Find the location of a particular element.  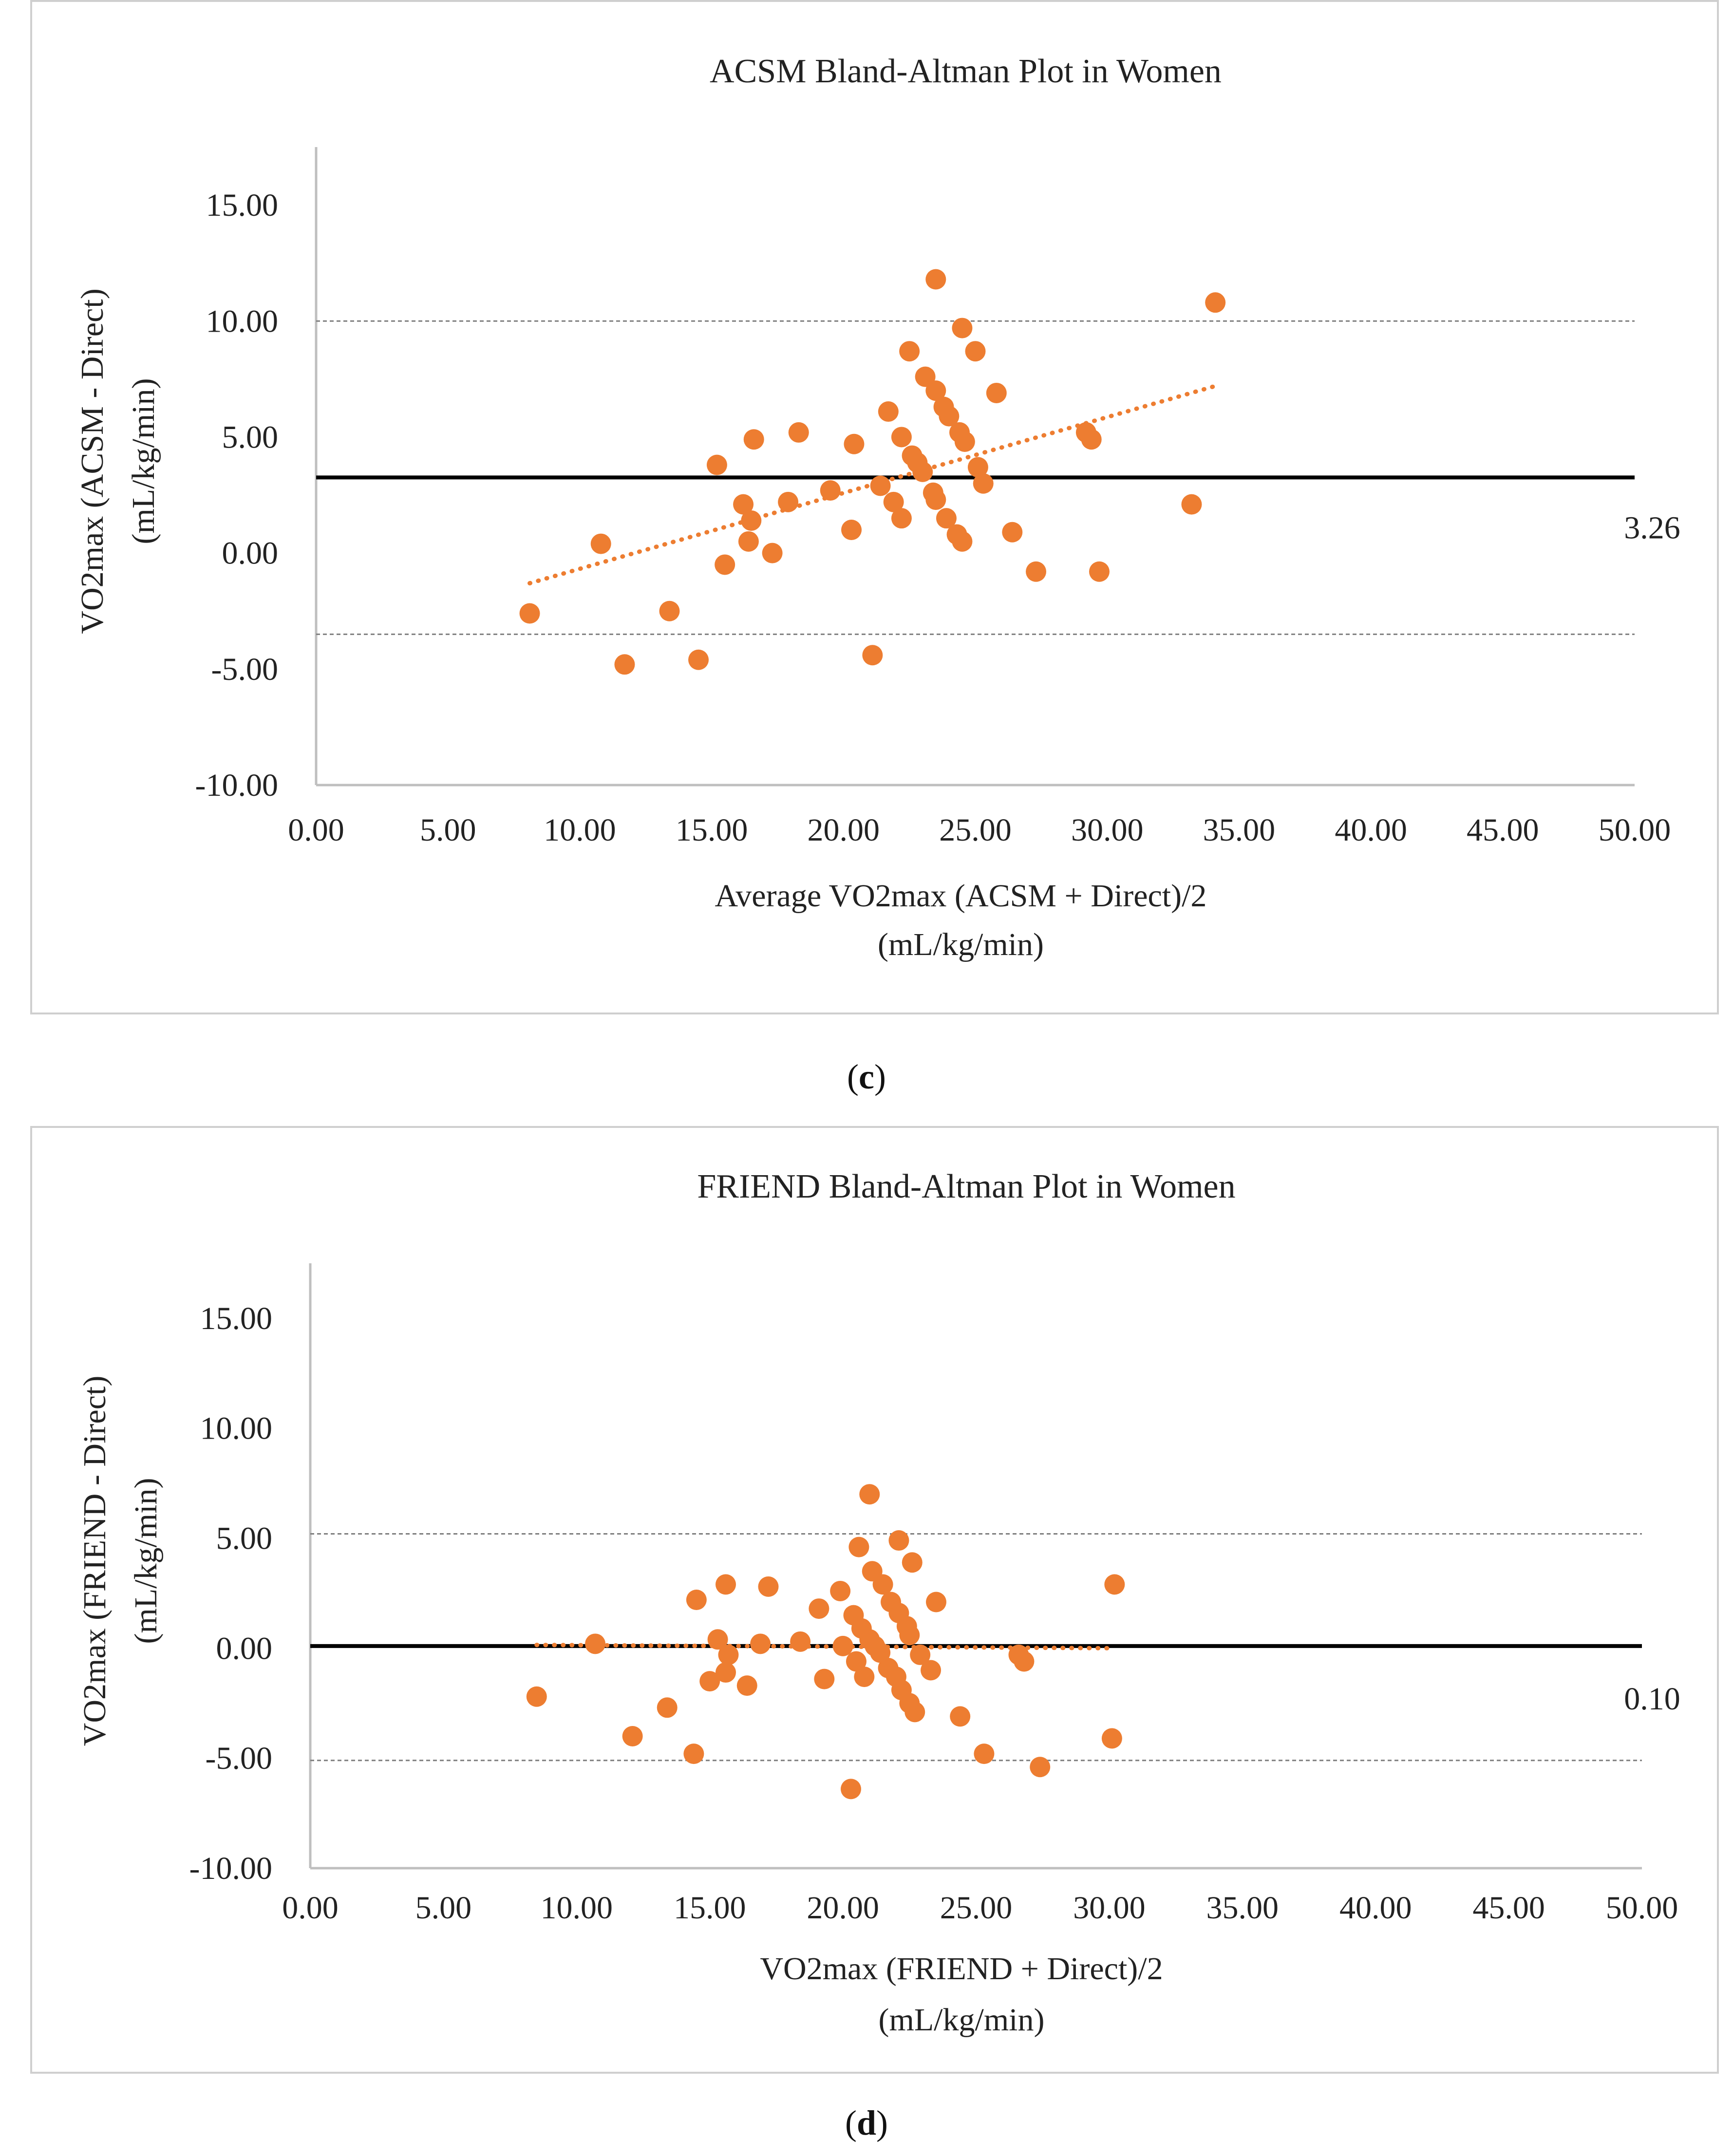

caption-c: (c) is located at coordinates (866, 1077).